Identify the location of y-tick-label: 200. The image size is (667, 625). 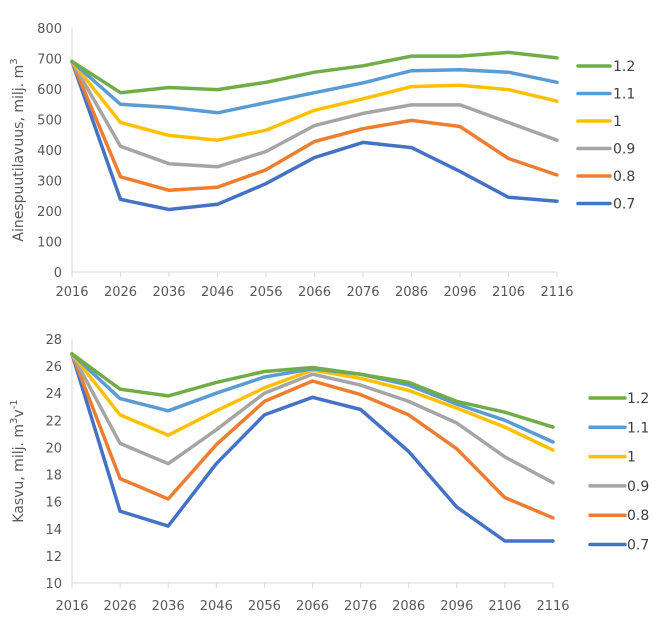
(49, 212).